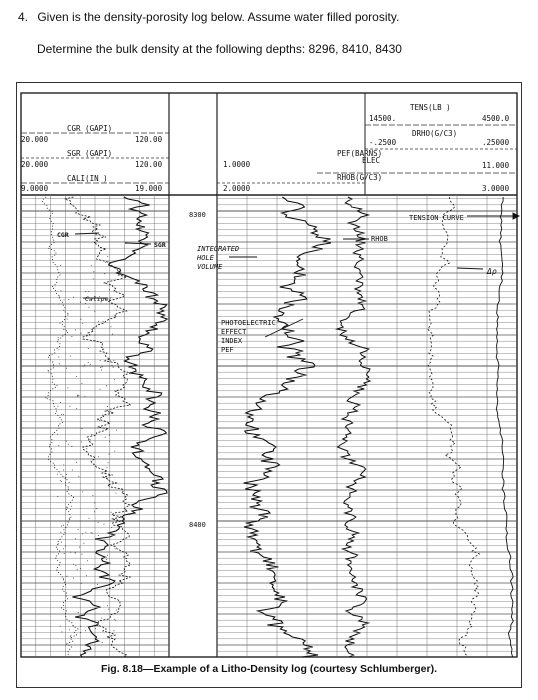 This screenshot has height=700, width=538. Describe the element at coordinates (430, 107) in the screenshot. I see `tens-label: TENS(LB )` at that location.